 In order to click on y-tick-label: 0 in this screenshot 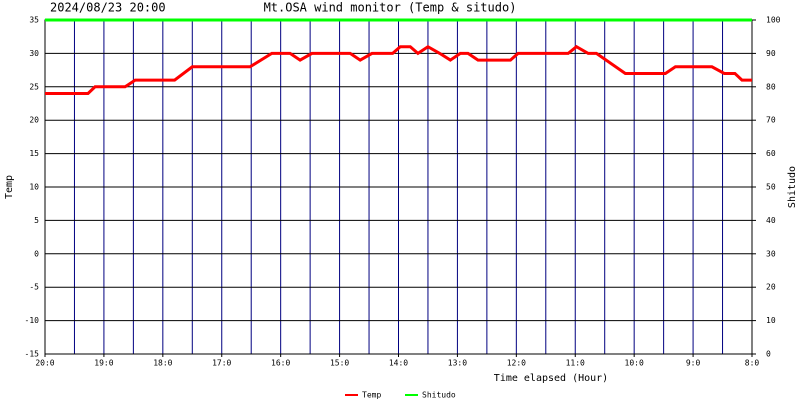, I will do `click(36, 253)`.